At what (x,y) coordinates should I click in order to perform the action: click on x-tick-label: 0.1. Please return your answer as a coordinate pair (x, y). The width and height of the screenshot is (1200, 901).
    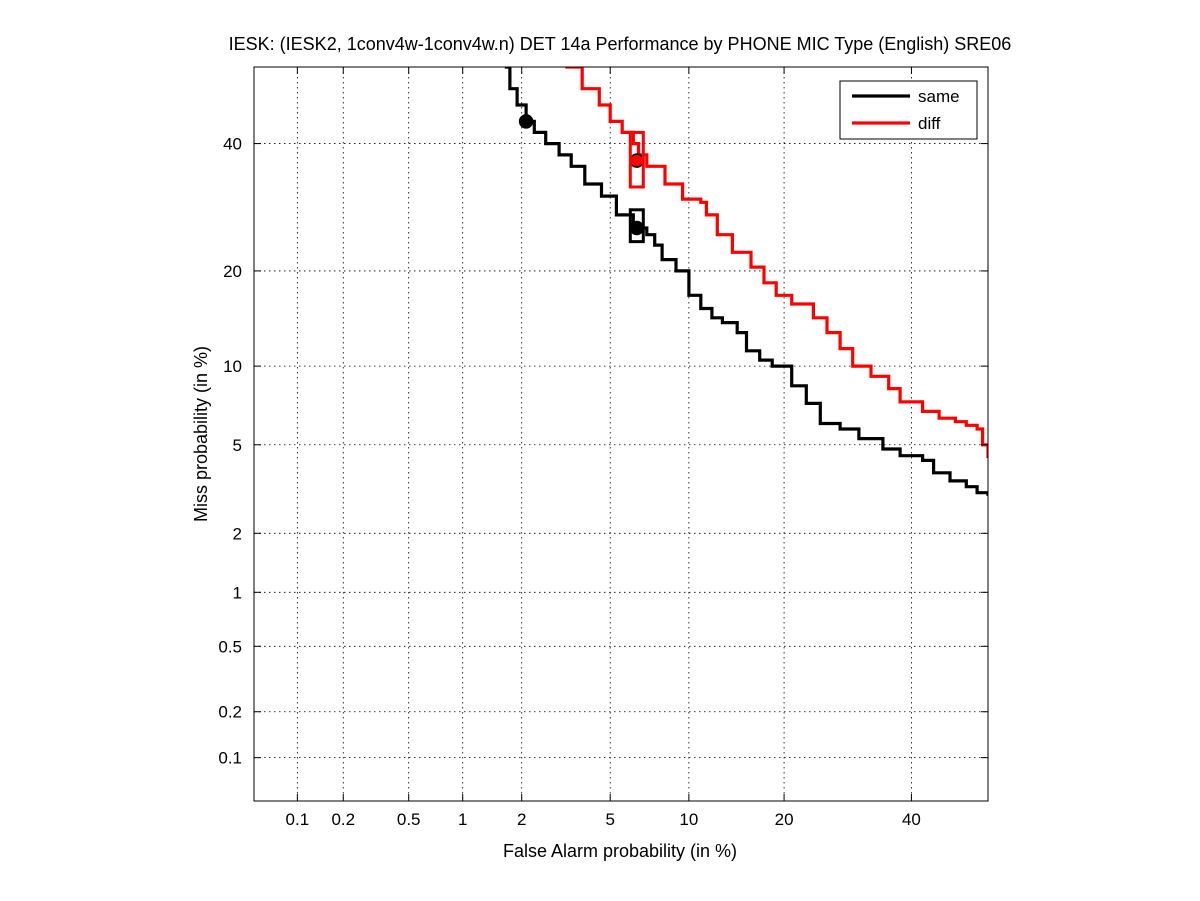
    Looking at the image, I should click on (298, 819).